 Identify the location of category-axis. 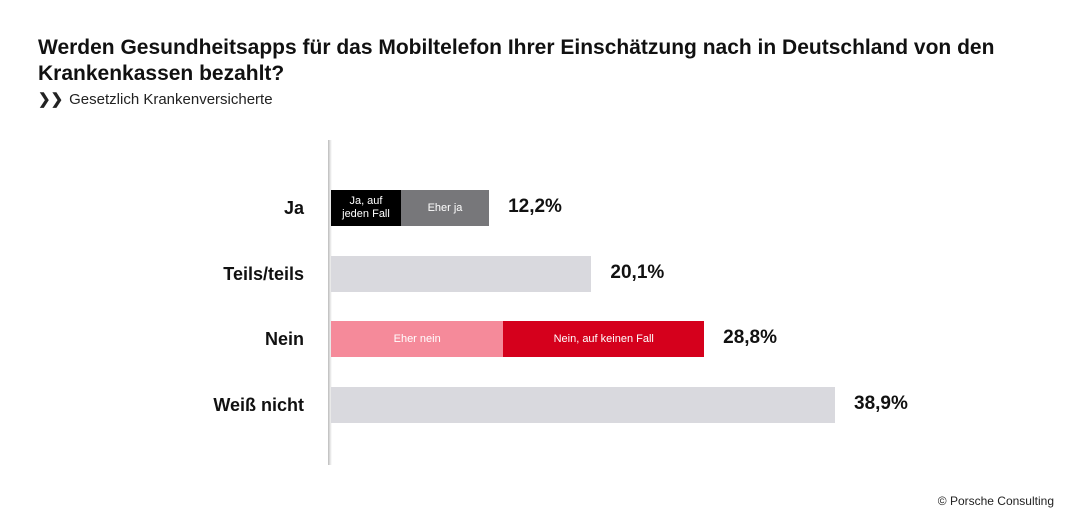
(330, 302).